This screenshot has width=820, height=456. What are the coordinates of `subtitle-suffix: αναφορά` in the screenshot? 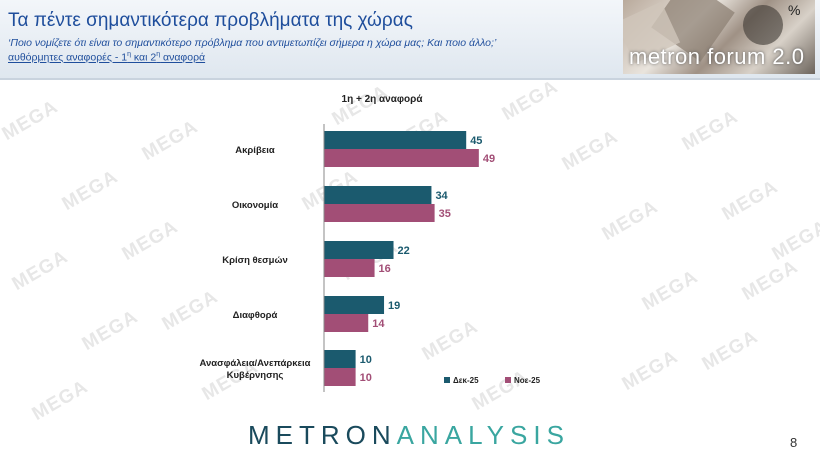 It's located at (183, 57).